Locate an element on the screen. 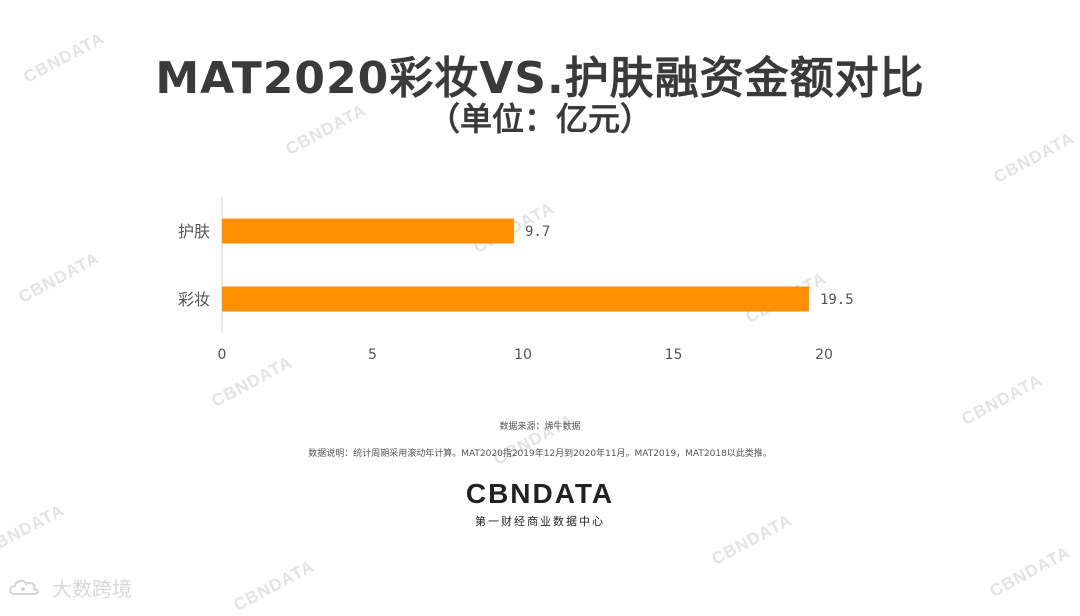  x-tick-label: 10 is located at coordinates (523, 355).